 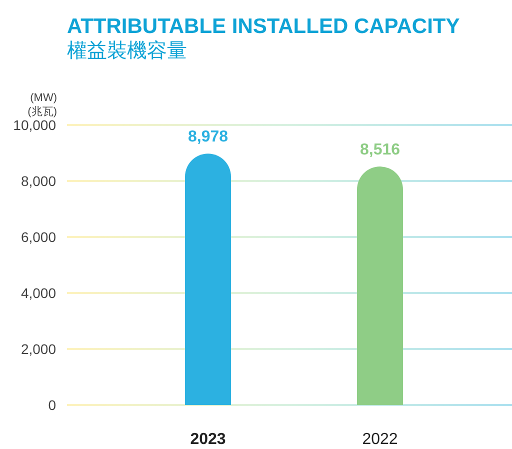 I want to click on y-tick-label: 6,000, so click(x=38, y=237).